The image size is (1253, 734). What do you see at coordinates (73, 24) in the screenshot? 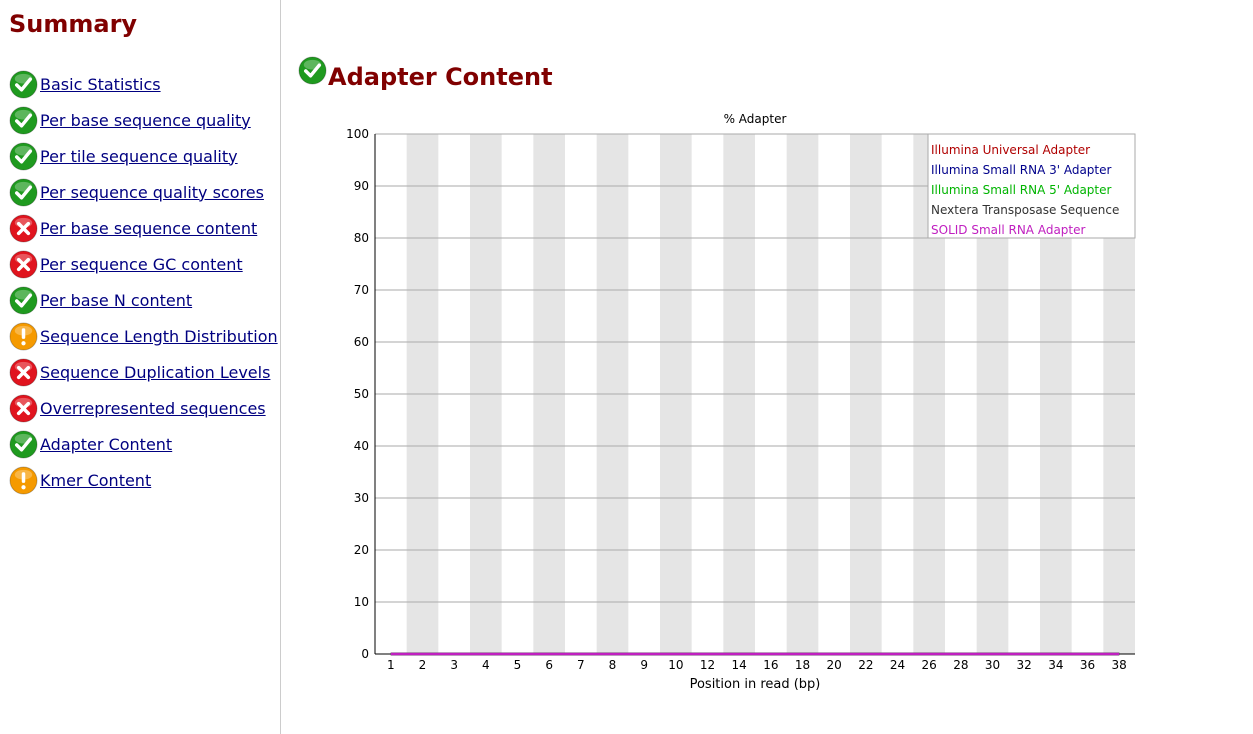
I see `summary-title: Summary` at bounding box center [73, 24].